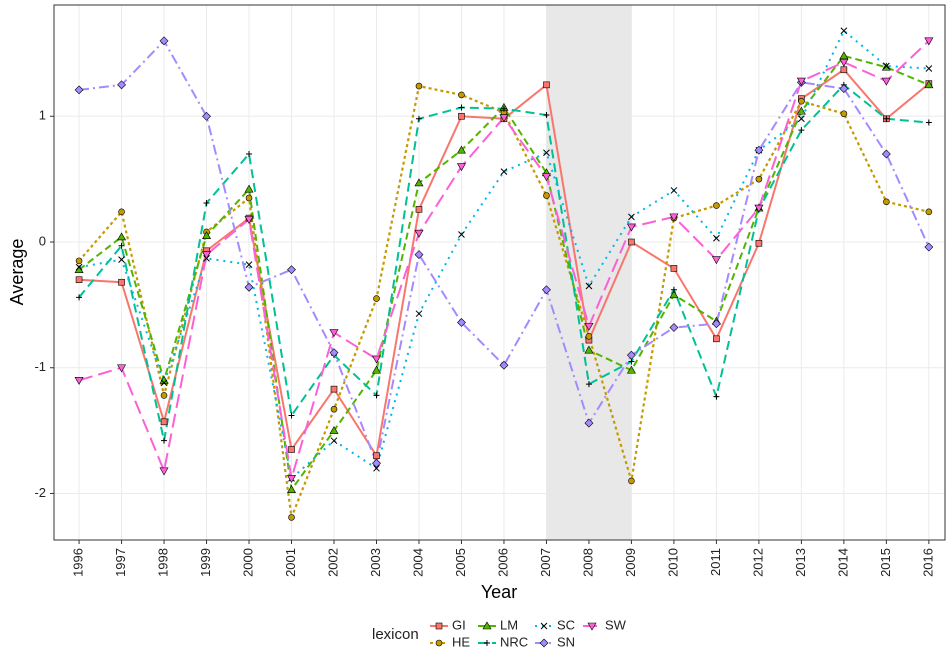  Describe the element at coordinates (502, 562) in the screenshot. I see `x-tick-label: 2006` at that location.